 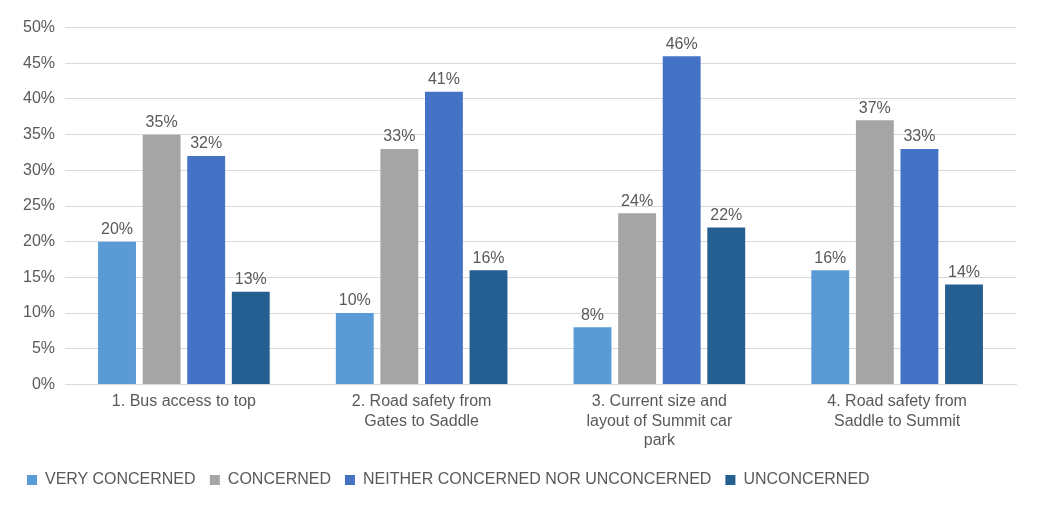 I want to click on y-tick-label: 10%, so click(x=39, y=312).